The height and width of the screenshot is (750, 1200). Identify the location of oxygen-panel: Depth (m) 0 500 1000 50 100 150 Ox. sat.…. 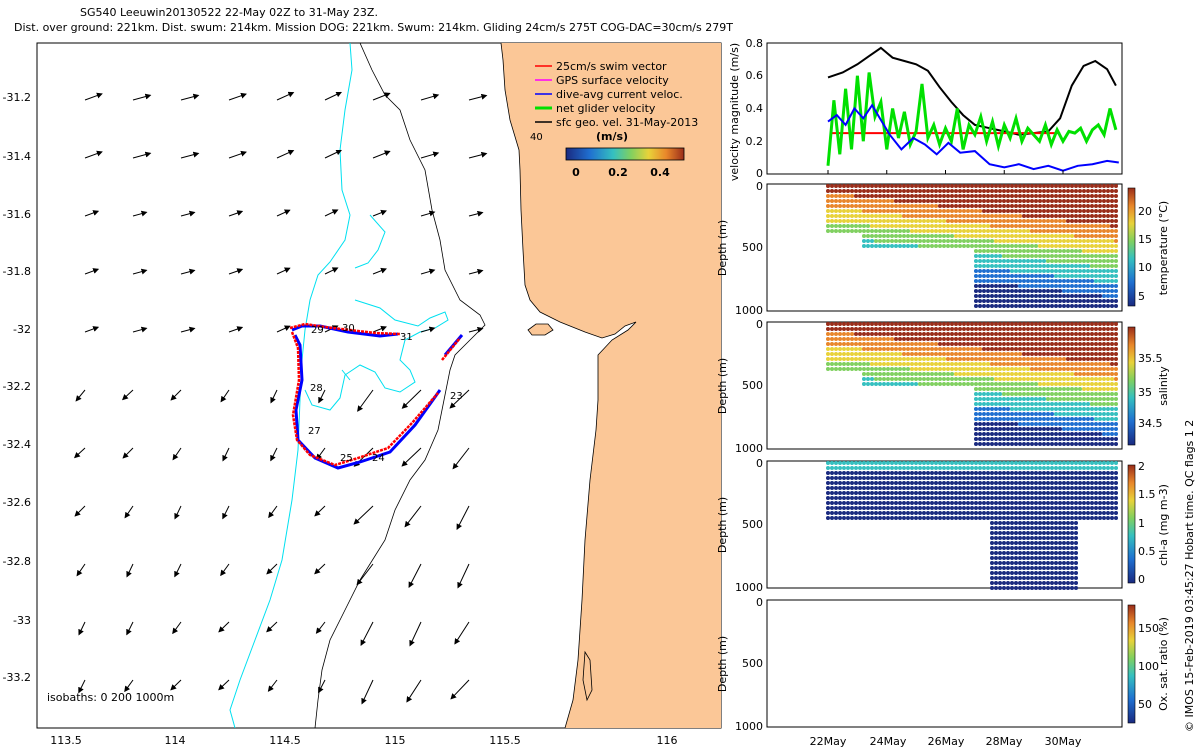
(943, 664).